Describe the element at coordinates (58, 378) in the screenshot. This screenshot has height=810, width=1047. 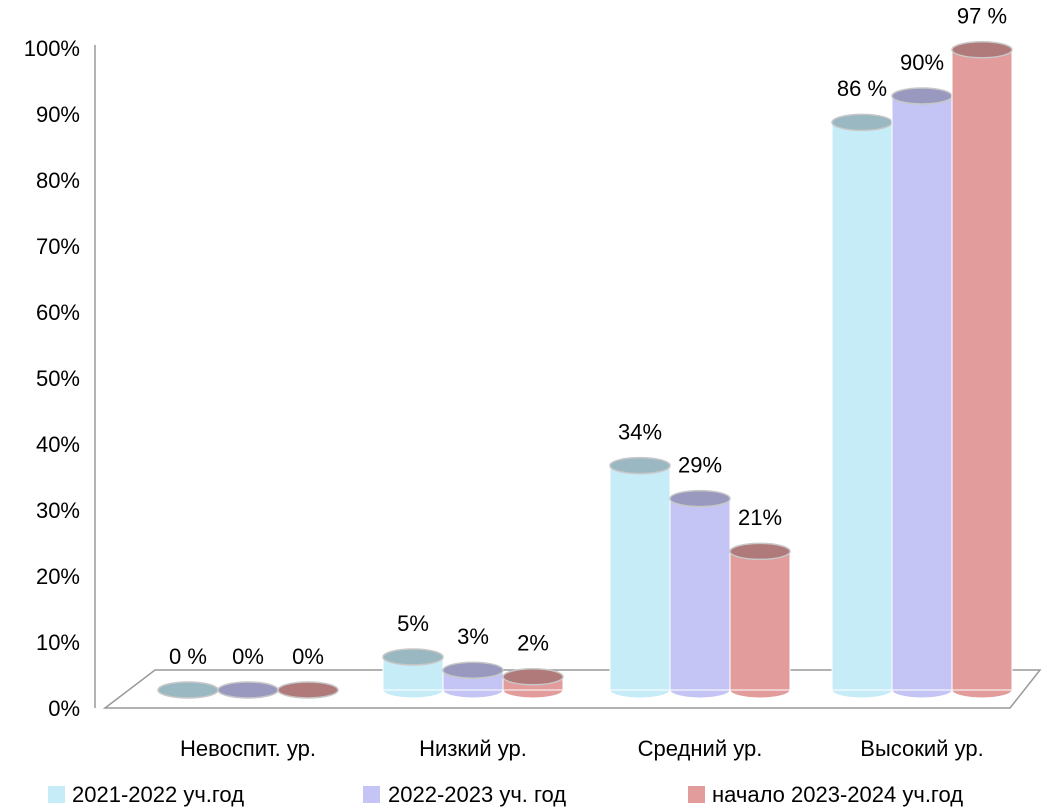
I see `y-tick-label: 50%` at that location.